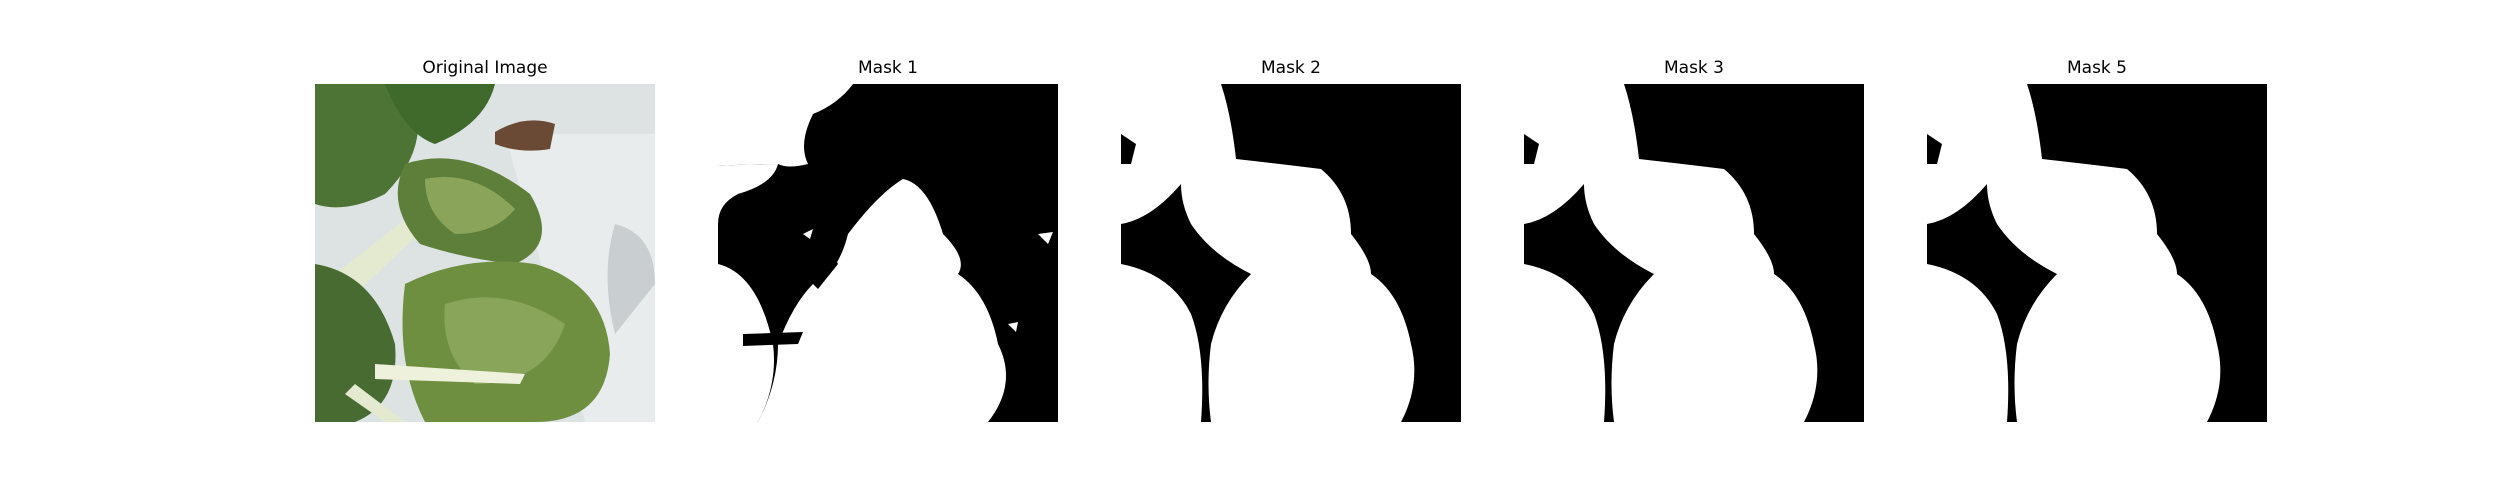  I want to click on mask-5-image, so click(2097, 253).